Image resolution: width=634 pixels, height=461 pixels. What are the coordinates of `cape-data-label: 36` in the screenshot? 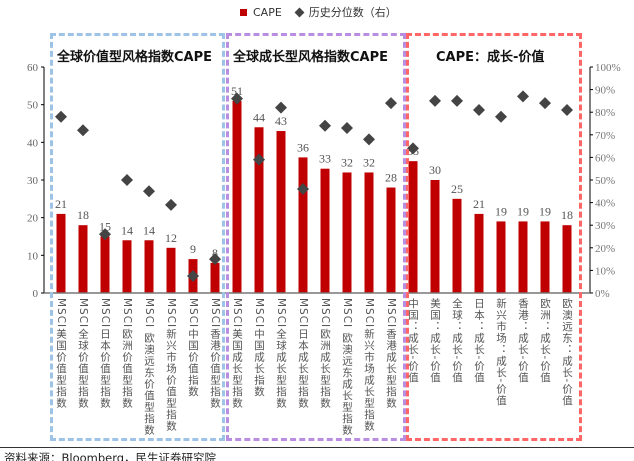 It's located at (303, 147).